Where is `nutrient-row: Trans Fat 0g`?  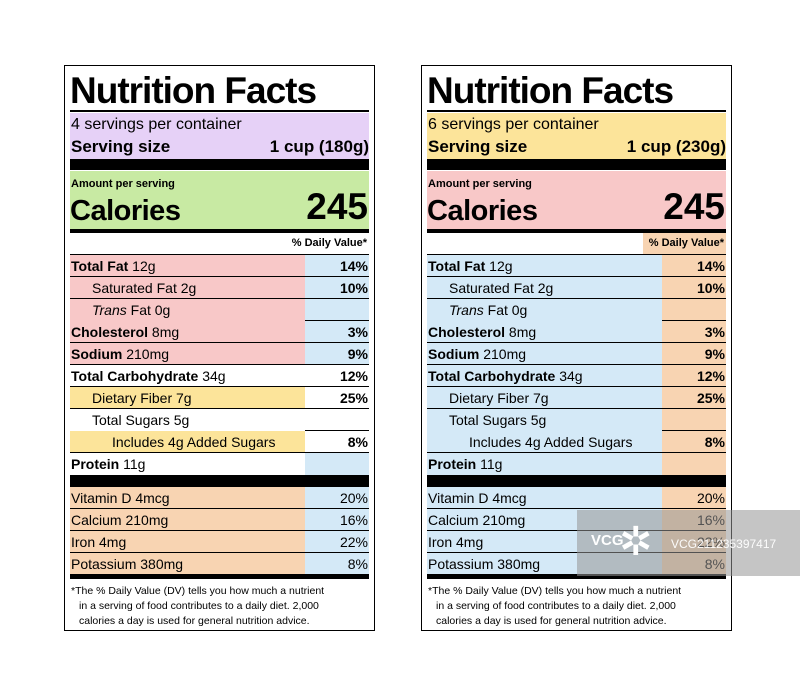 nutrient-row: Trans Fat 0g is located at coordinates (219, 310).